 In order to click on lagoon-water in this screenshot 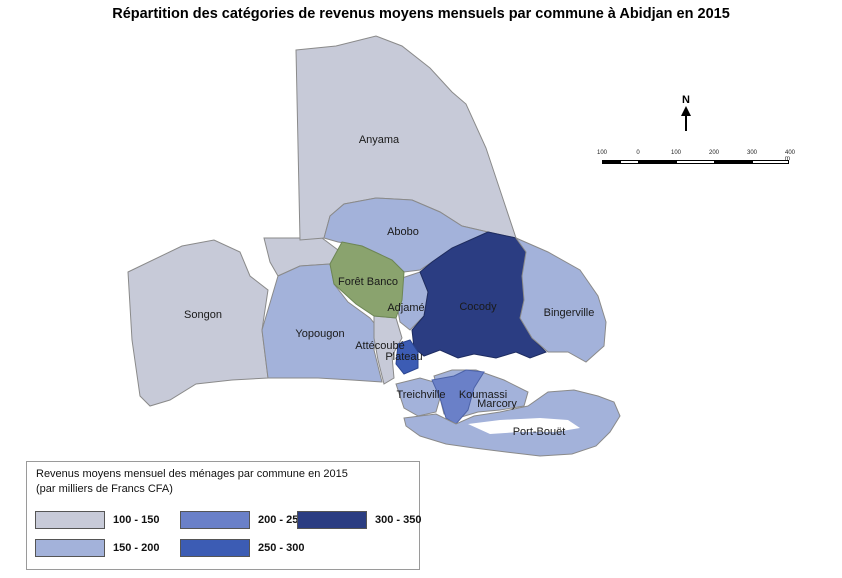, I will do `click(524, 426)`.